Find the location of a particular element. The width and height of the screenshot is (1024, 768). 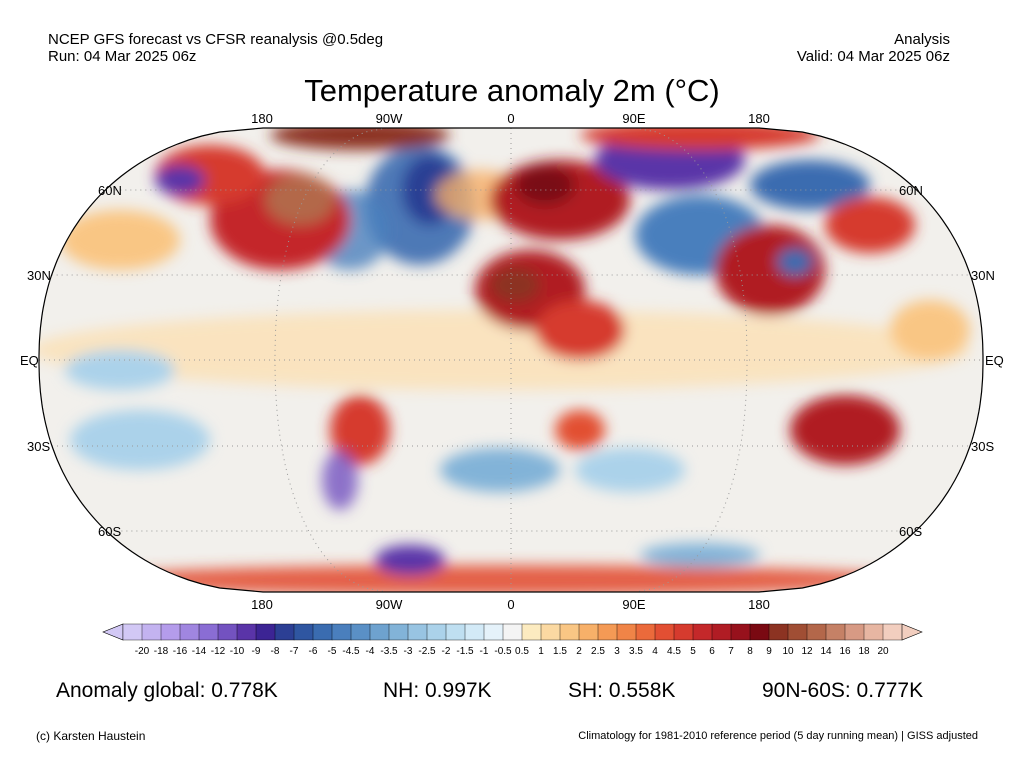

colorbar-tick-label: 7 is located at coordinates (731, 651).